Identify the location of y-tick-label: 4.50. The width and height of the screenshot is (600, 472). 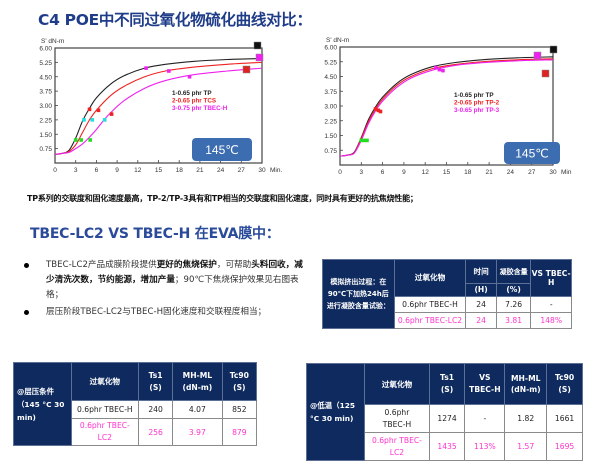
(330, 77).